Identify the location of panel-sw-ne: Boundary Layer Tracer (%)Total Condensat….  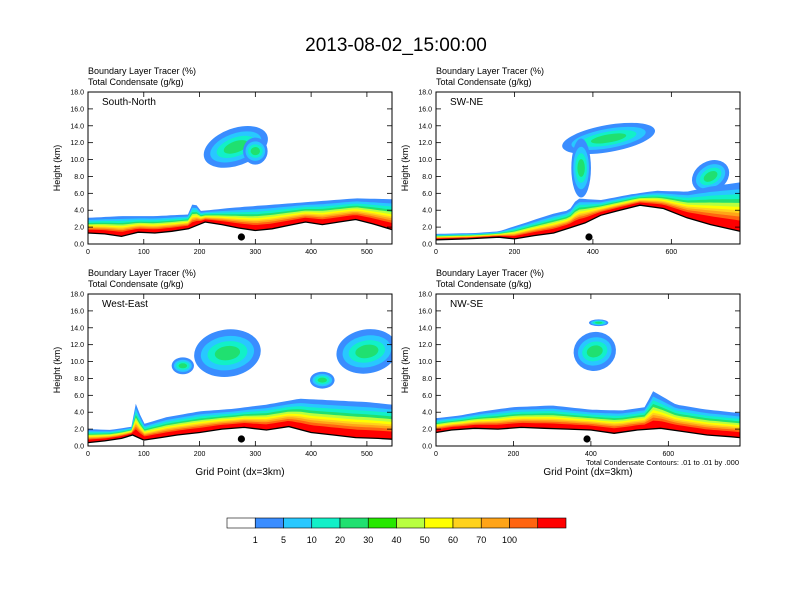
(570, 161).